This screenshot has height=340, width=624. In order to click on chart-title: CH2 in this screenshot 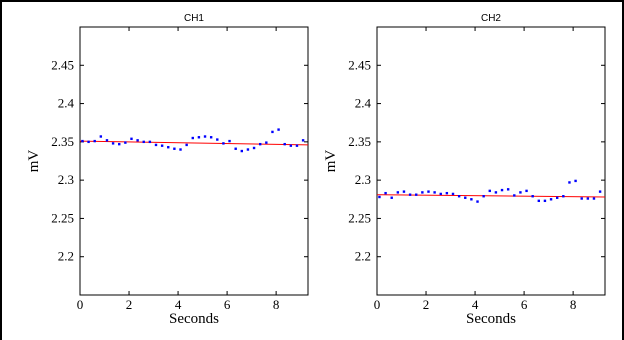, I will do `click(491, 18)`.